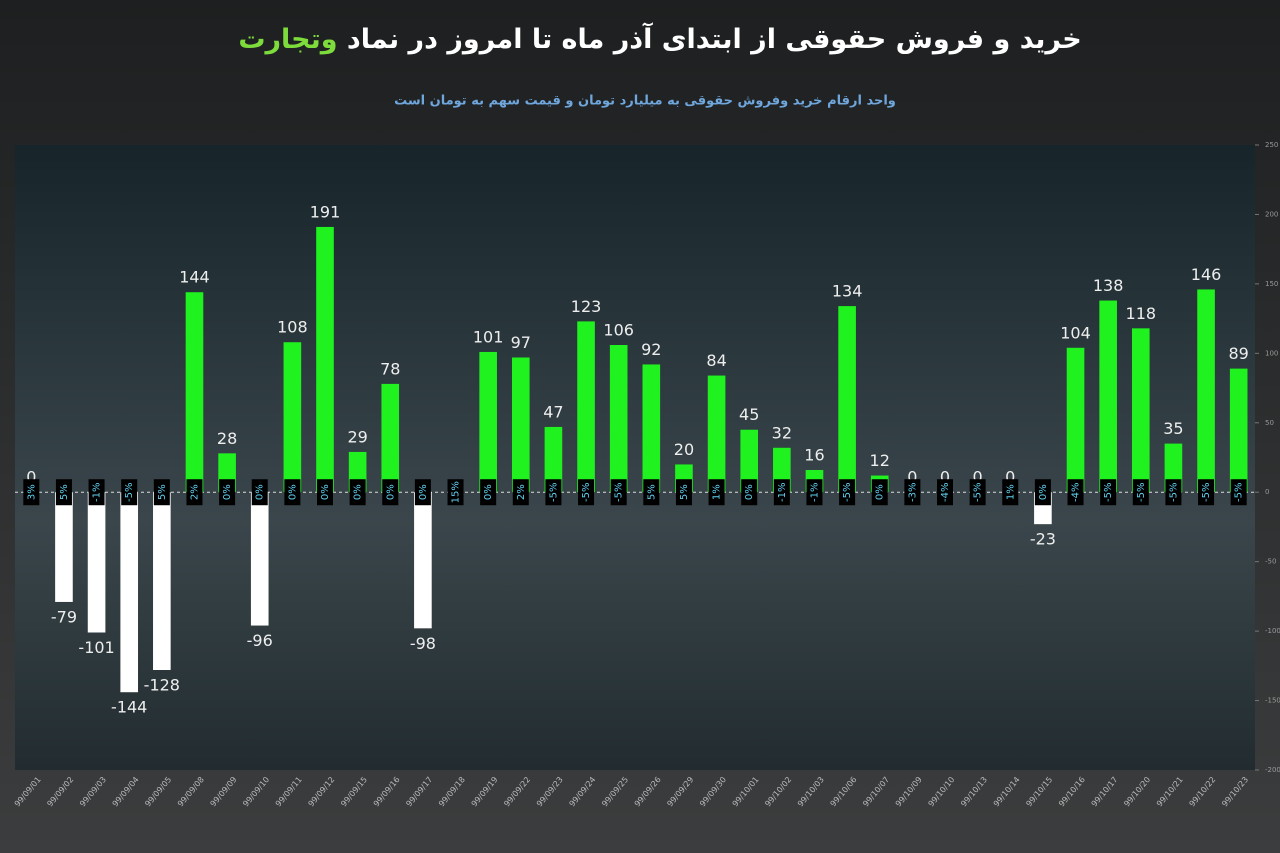 The width and height of the screenshot is (1280, 853). I want to click on y-tick-label: -100, so click(1272, 631).